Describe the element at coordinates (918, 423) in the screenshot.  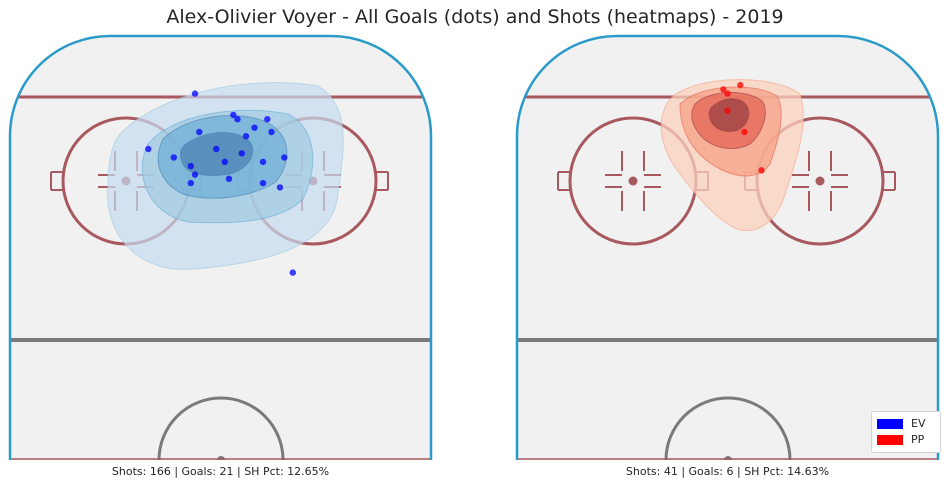
I see `legend-label-ev: EV` at that location.